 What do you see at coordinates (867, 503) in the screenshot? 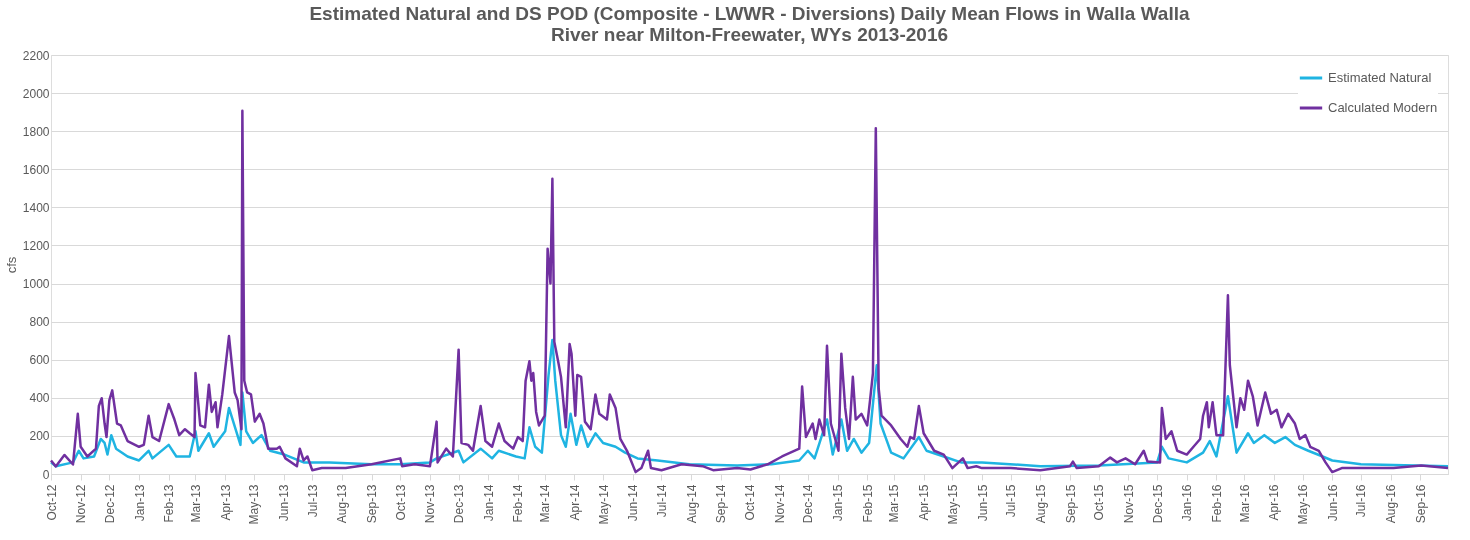
I see `x-tick-label: Feb-15` at bounding box center [867, 503].